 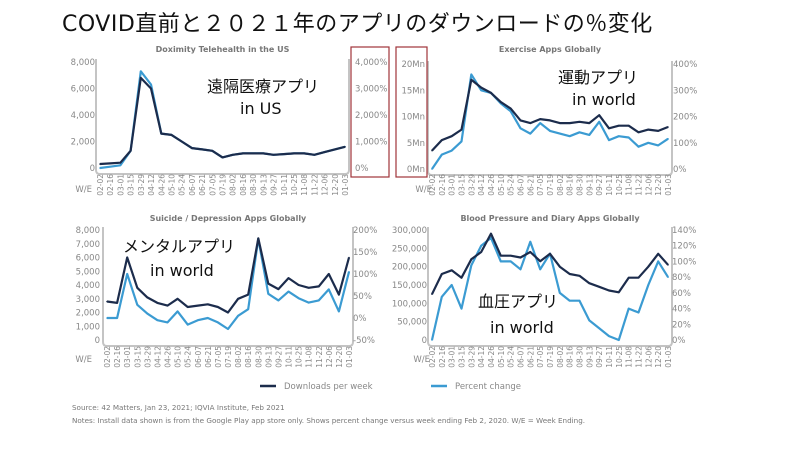 I want to click on x-tick-label: 11-22, so click(x=639, y=185).